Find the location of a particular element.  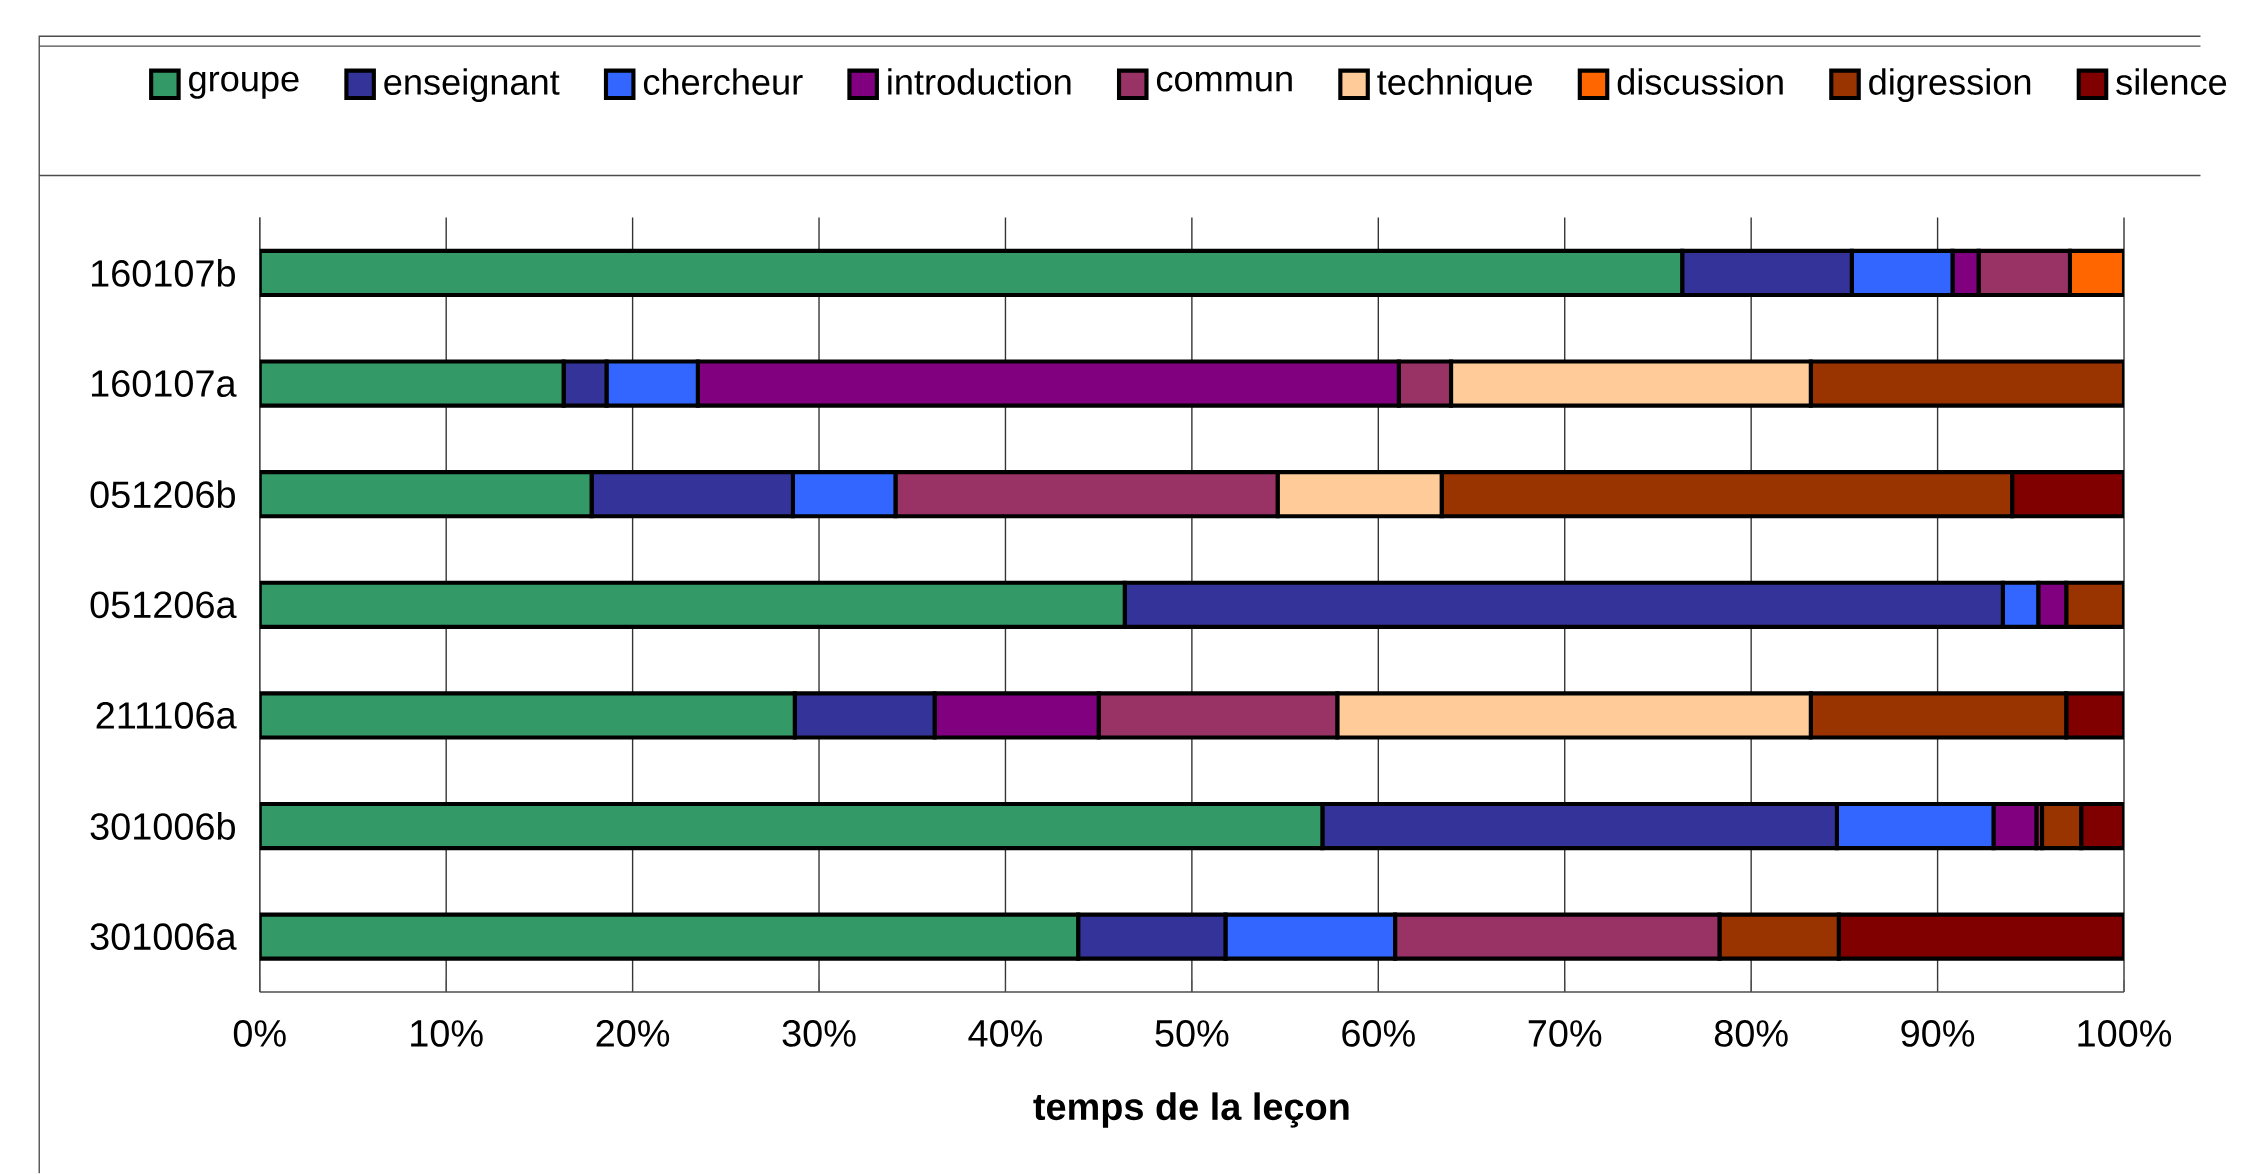

x-tick-label: 0% is located at coordinates (259, 1033).